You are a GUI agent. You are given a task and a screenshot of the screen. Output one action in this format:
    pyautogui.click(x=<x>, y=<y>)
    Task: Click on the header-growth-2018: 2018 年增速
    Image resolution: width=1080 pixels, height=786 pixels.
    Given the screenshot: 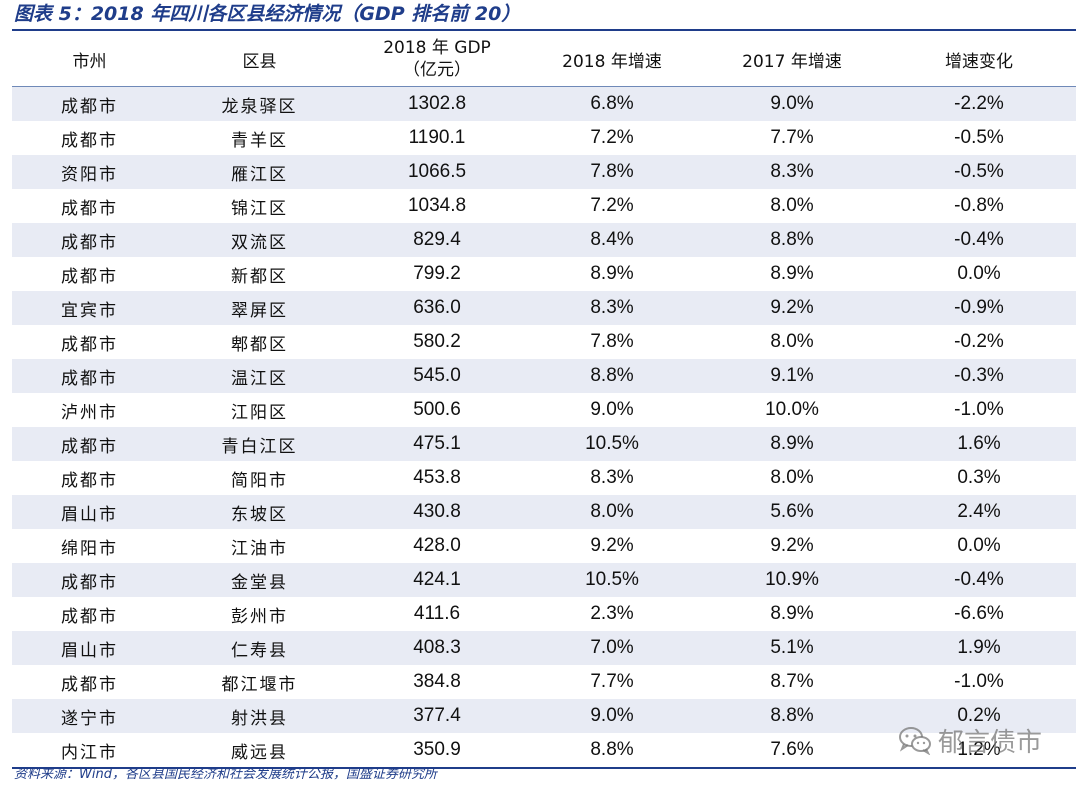 What is the action you would take?
    pyautogui.click(x=612, y=59)
    